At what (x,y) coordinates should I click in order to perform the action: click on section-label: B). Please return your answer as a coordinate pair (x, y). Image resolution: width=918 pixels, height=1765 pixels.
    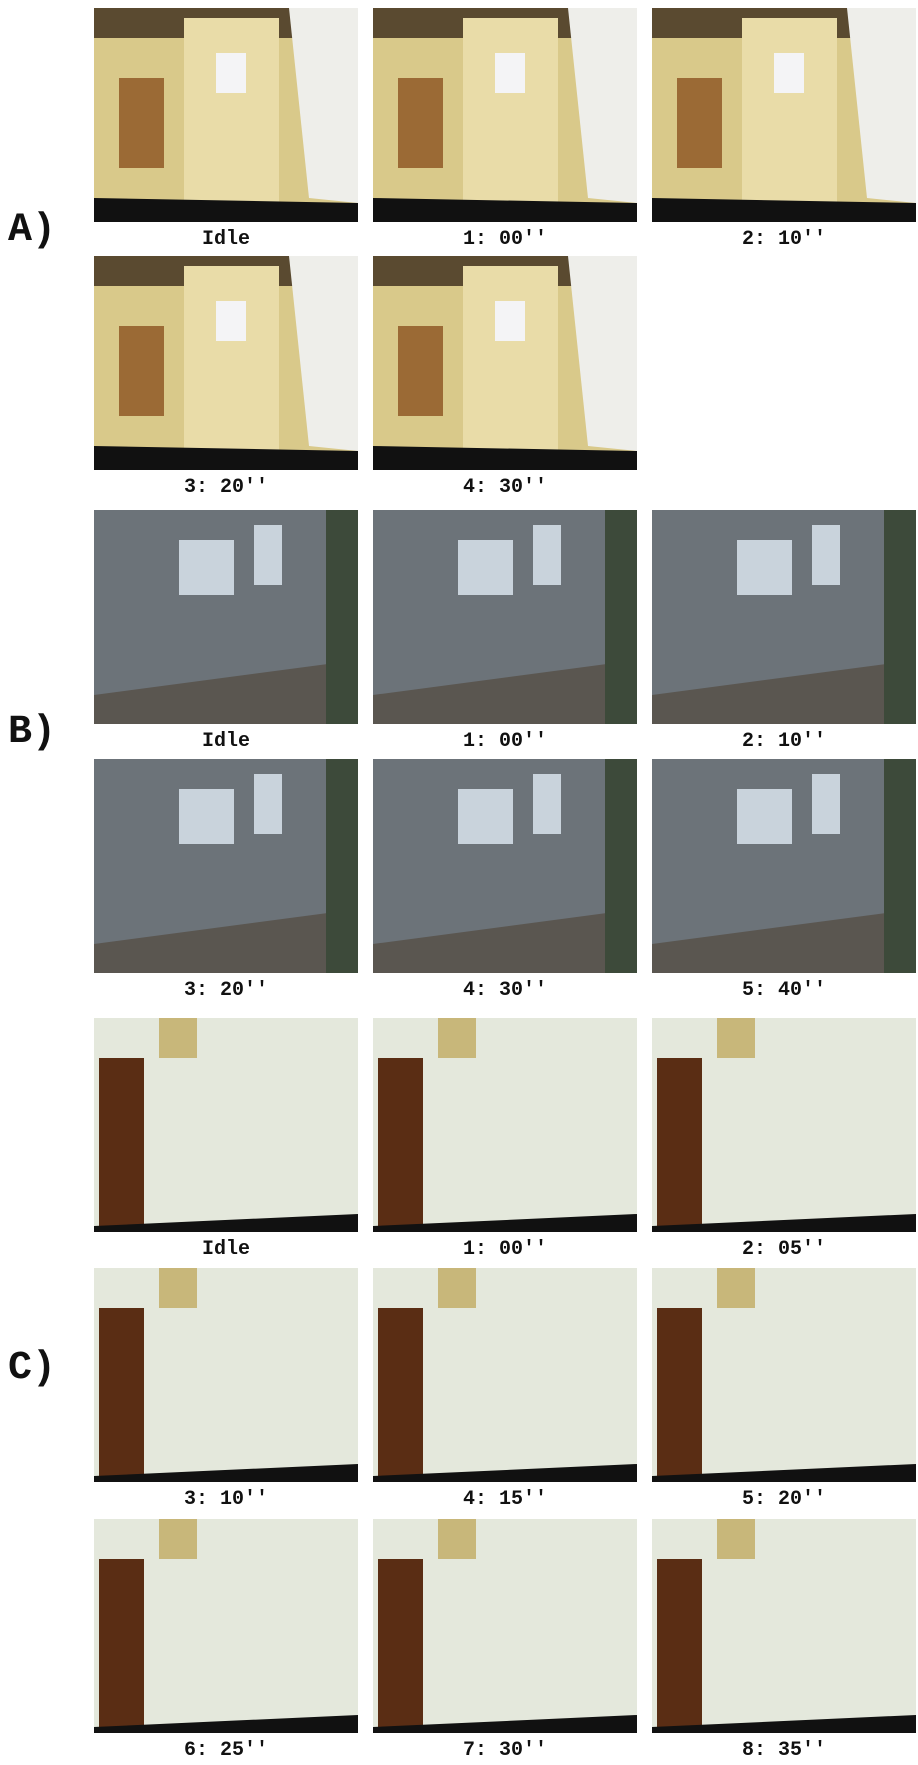
    Looking at the image, I should click on (32, 732).